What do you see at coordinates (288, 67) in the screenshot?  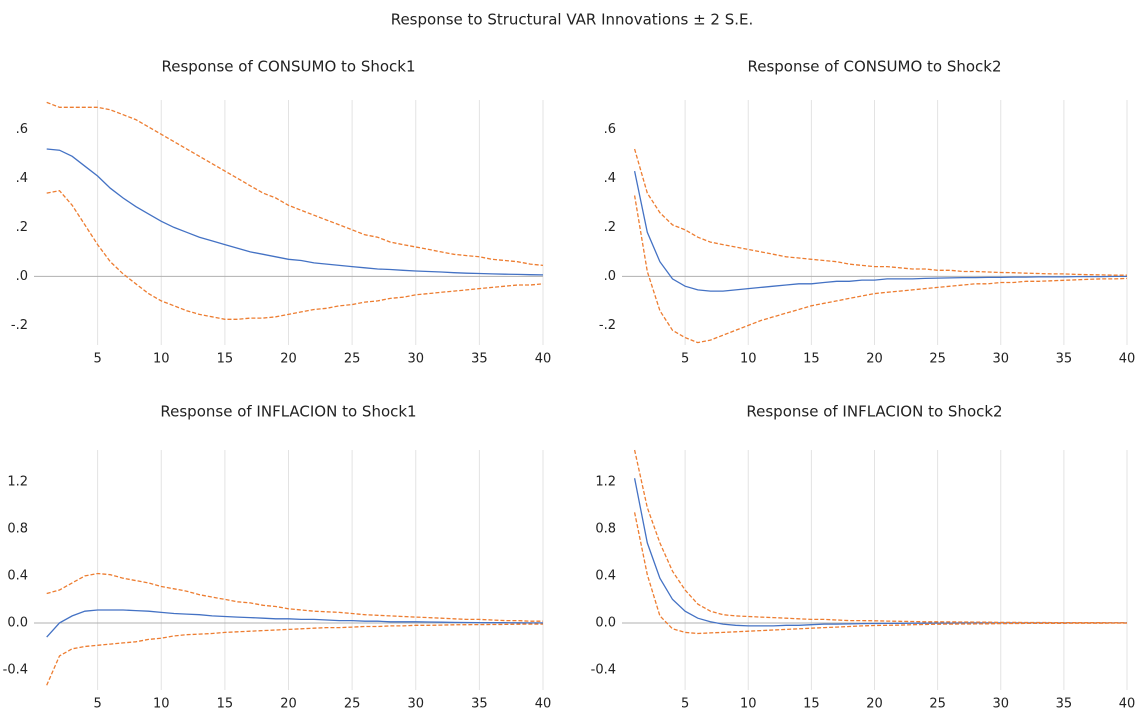 I see `panel-title: Response of CONSUMO to Shock1` at bounding box center [288, 67].